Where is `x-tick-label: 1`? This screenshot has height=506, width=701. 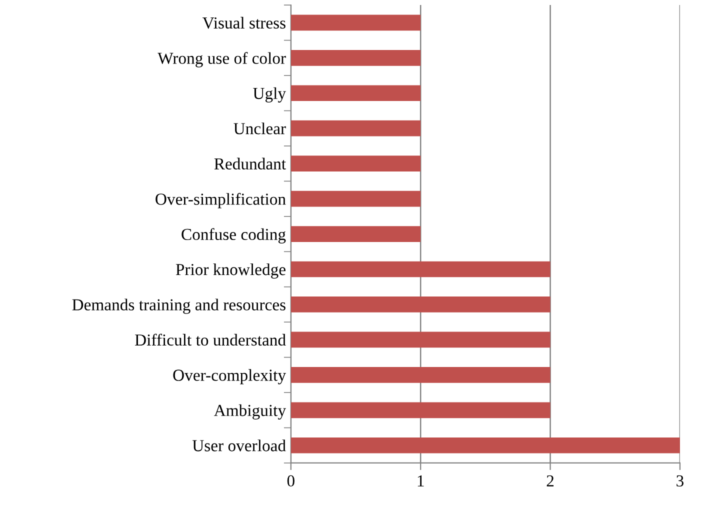 x-tick-label: 1 is located at coordinates (421, 480).